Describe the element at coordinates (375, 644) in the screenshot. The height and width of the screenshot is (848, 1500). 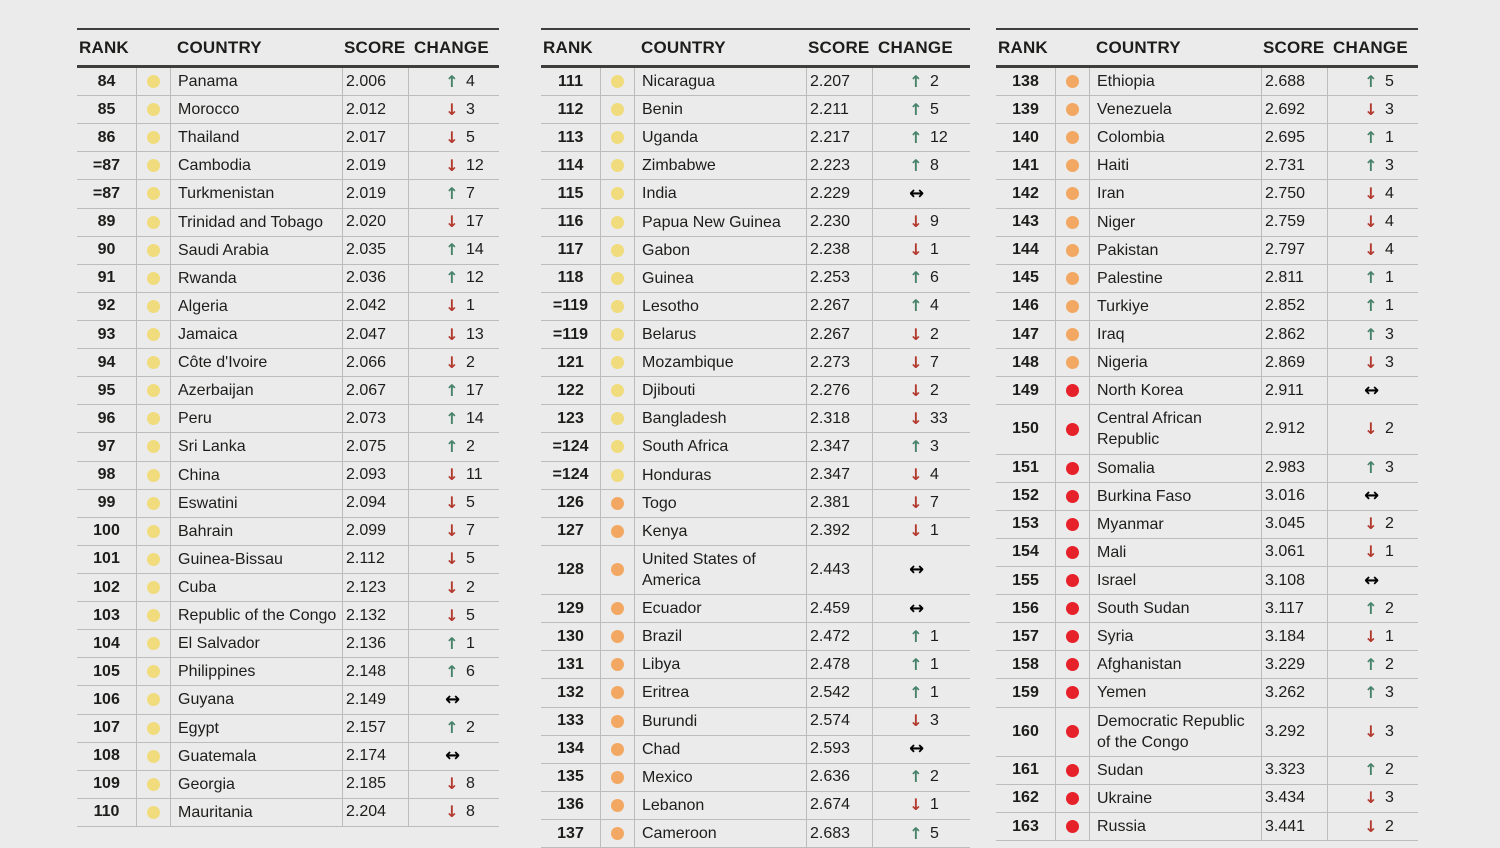
I see `score-value: 2.136` at that location.